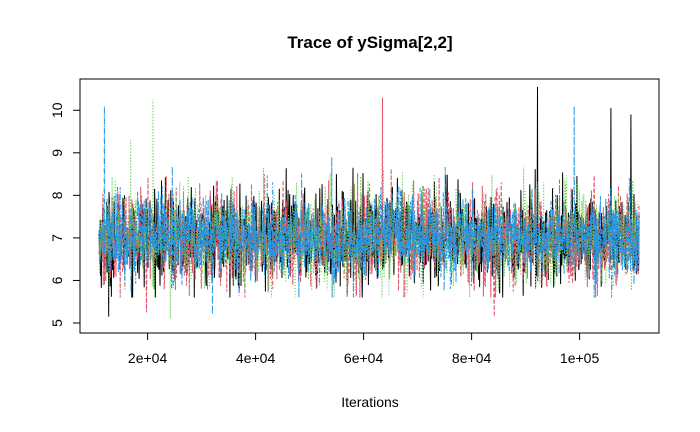  What do you see at coordinates (57, 238) in the screenshot?
I see `y-tick-label: 7` at bounding box center [57, 238].